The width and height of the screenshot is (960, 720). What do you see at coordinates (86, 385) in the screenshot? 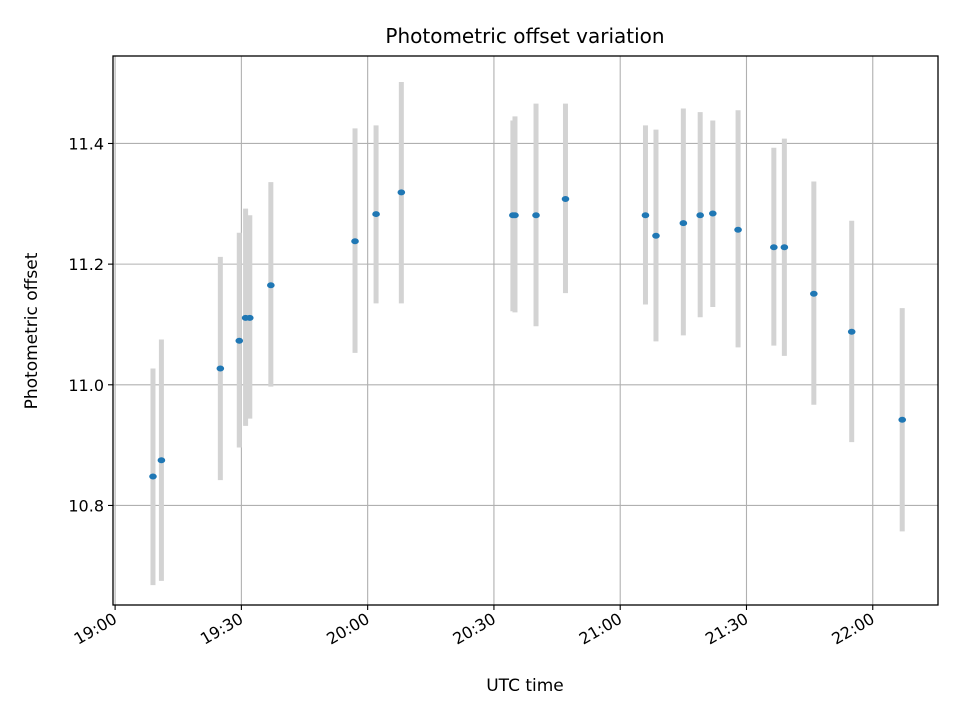
I see `y-tick-label: 11.0` at bounding box center [86, 385].